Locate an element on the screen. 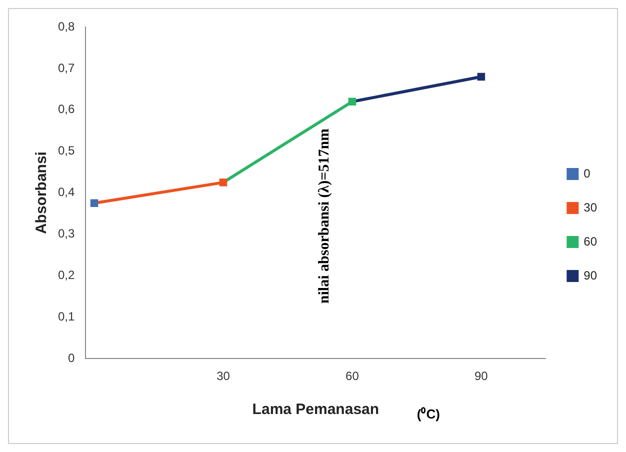  y-tick-label: 0,8 is located at coordinates (66, 26).